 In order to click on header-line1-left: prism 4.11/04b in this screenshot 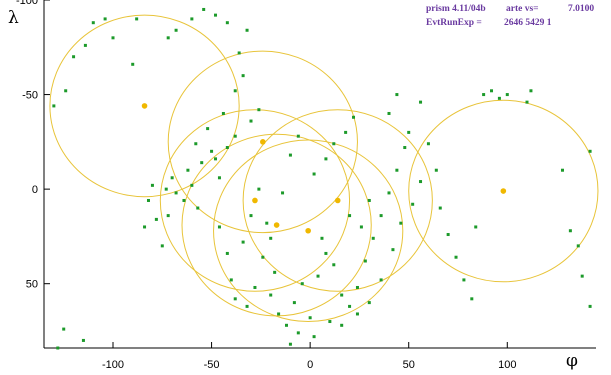, I will do `click(456, 9)`.